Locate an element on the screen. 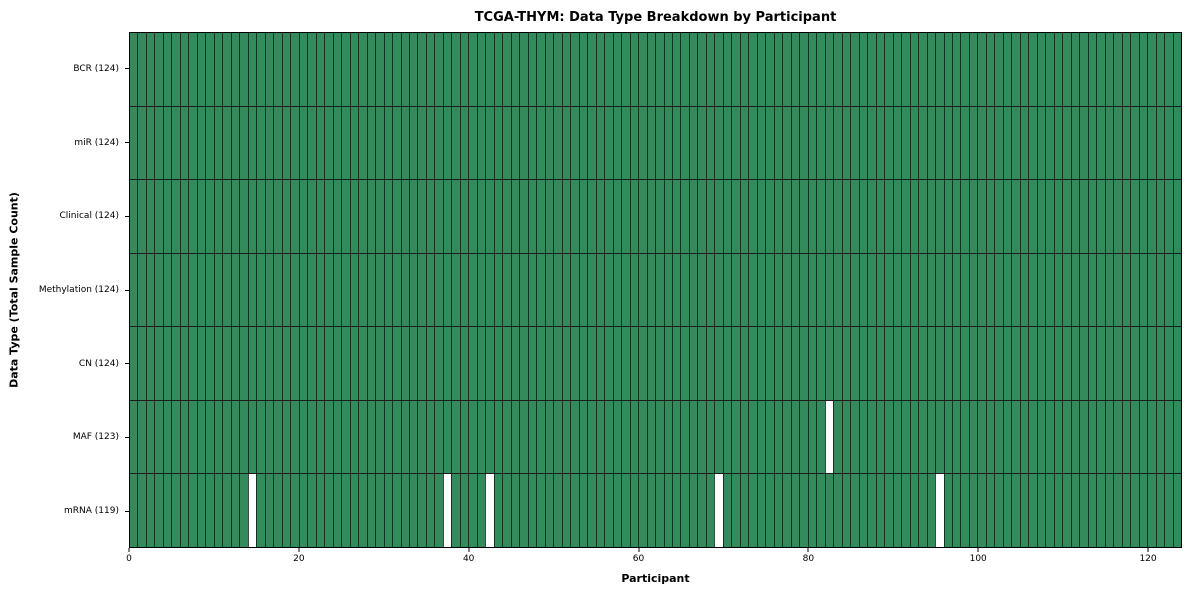 The height and width of the screenshot is (600, 1200). heatmap-cell-absent is located at coordinates (939, 511).